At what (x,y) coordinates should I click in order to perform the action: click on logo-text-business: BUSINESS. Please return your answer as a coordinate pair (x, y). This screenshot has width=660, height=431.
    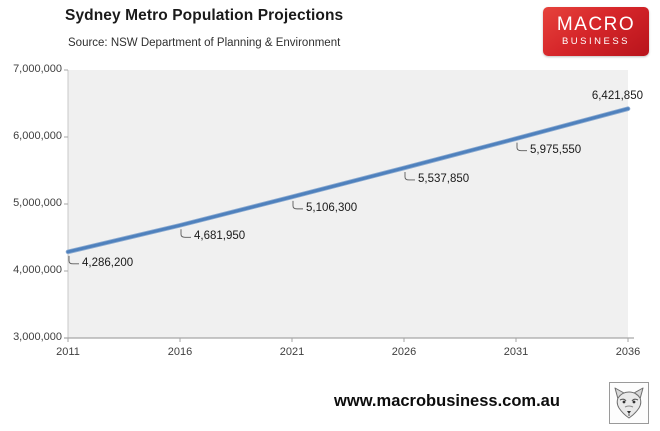
    Looking at the image, I should click on (596, 41).